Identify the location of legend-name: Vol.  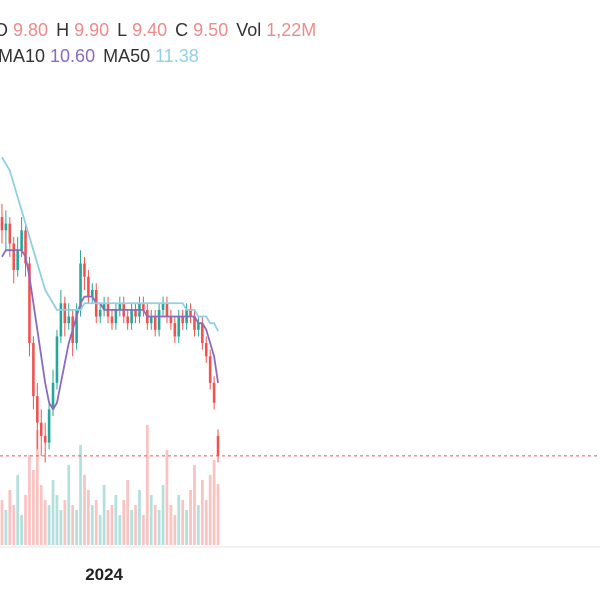
(248, 30).